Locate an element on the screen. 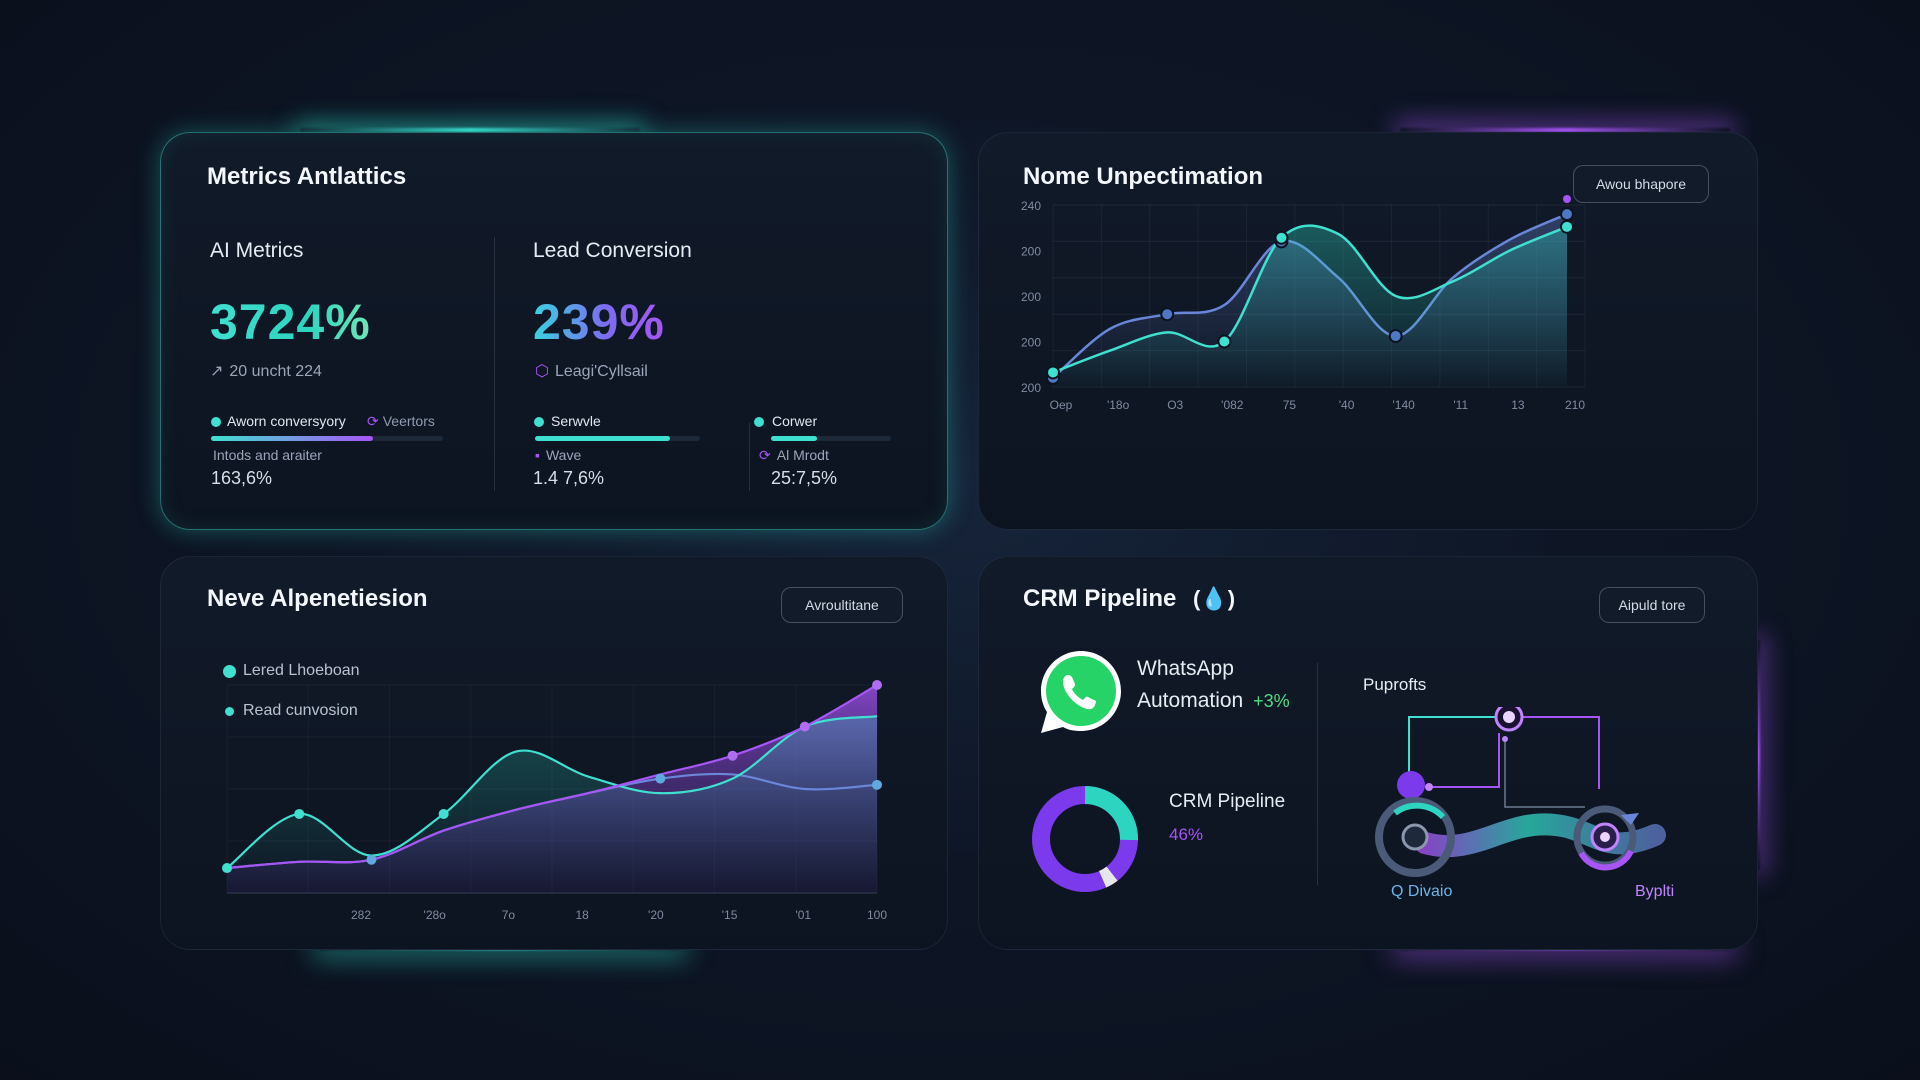 The width and height of the screenshot is (1920, 1080). lead-col1-value: 1.4 7,6% is located at coordinates (569, 478).